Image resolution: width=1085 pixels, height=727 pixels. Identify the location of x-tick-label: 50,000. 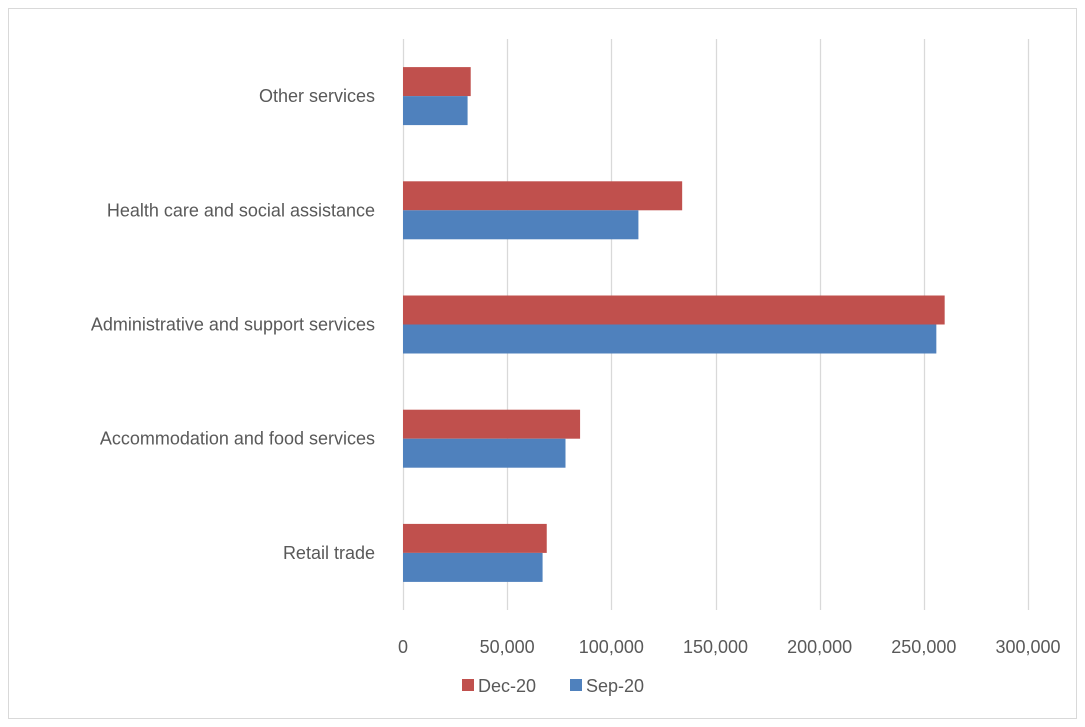
(507, 647).